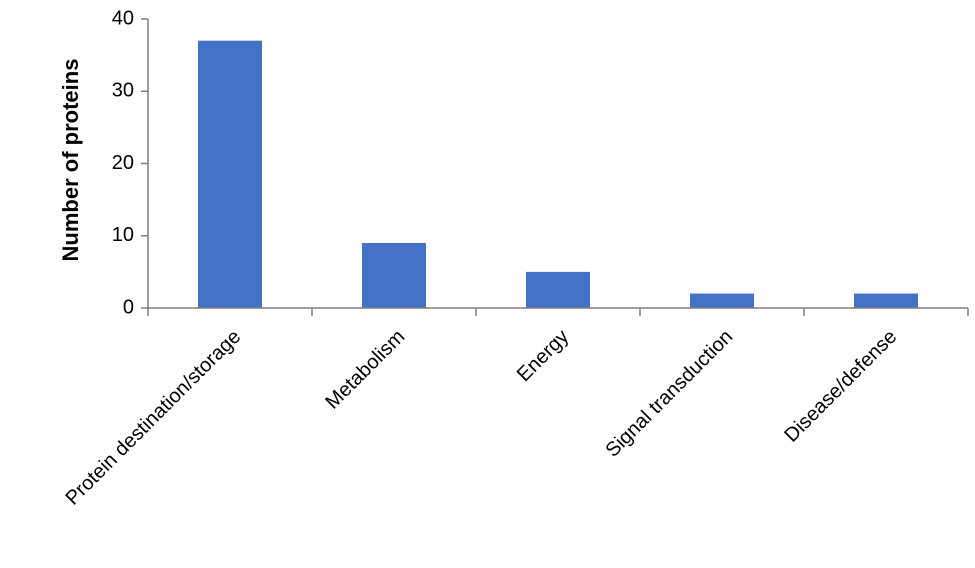  What do you see at coordinates (365, 370) in the screenshot?
I see `x-tick-label: Metabolism` at bounding box center [365, 370].